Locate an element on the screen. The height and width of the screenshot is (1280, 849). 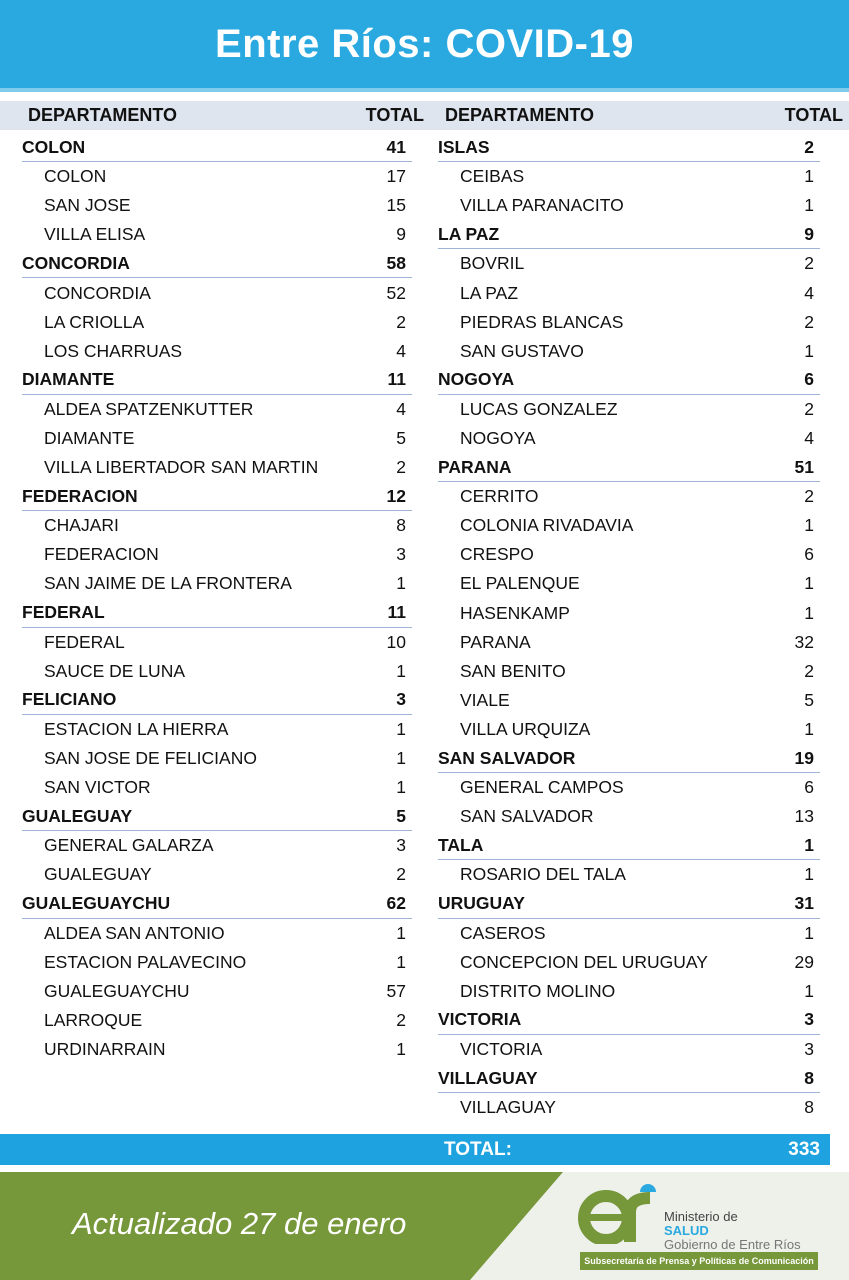
department-row: DIAMANTE 11 is located at coordinates (217, 380).